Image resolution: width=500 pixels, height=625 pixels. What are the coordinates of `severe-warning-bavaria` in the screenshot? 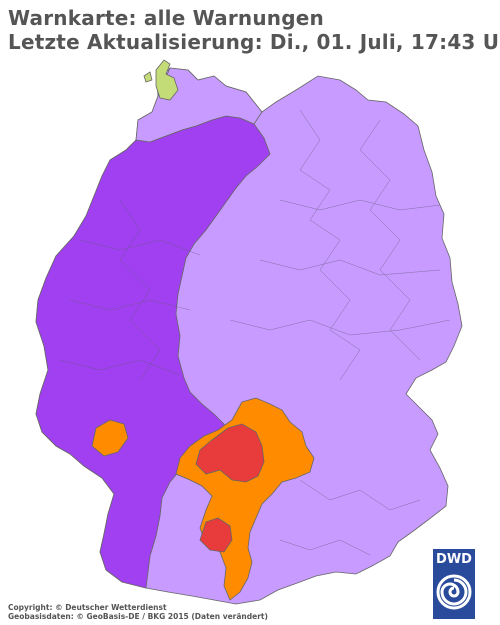 It's located at (230, 453).